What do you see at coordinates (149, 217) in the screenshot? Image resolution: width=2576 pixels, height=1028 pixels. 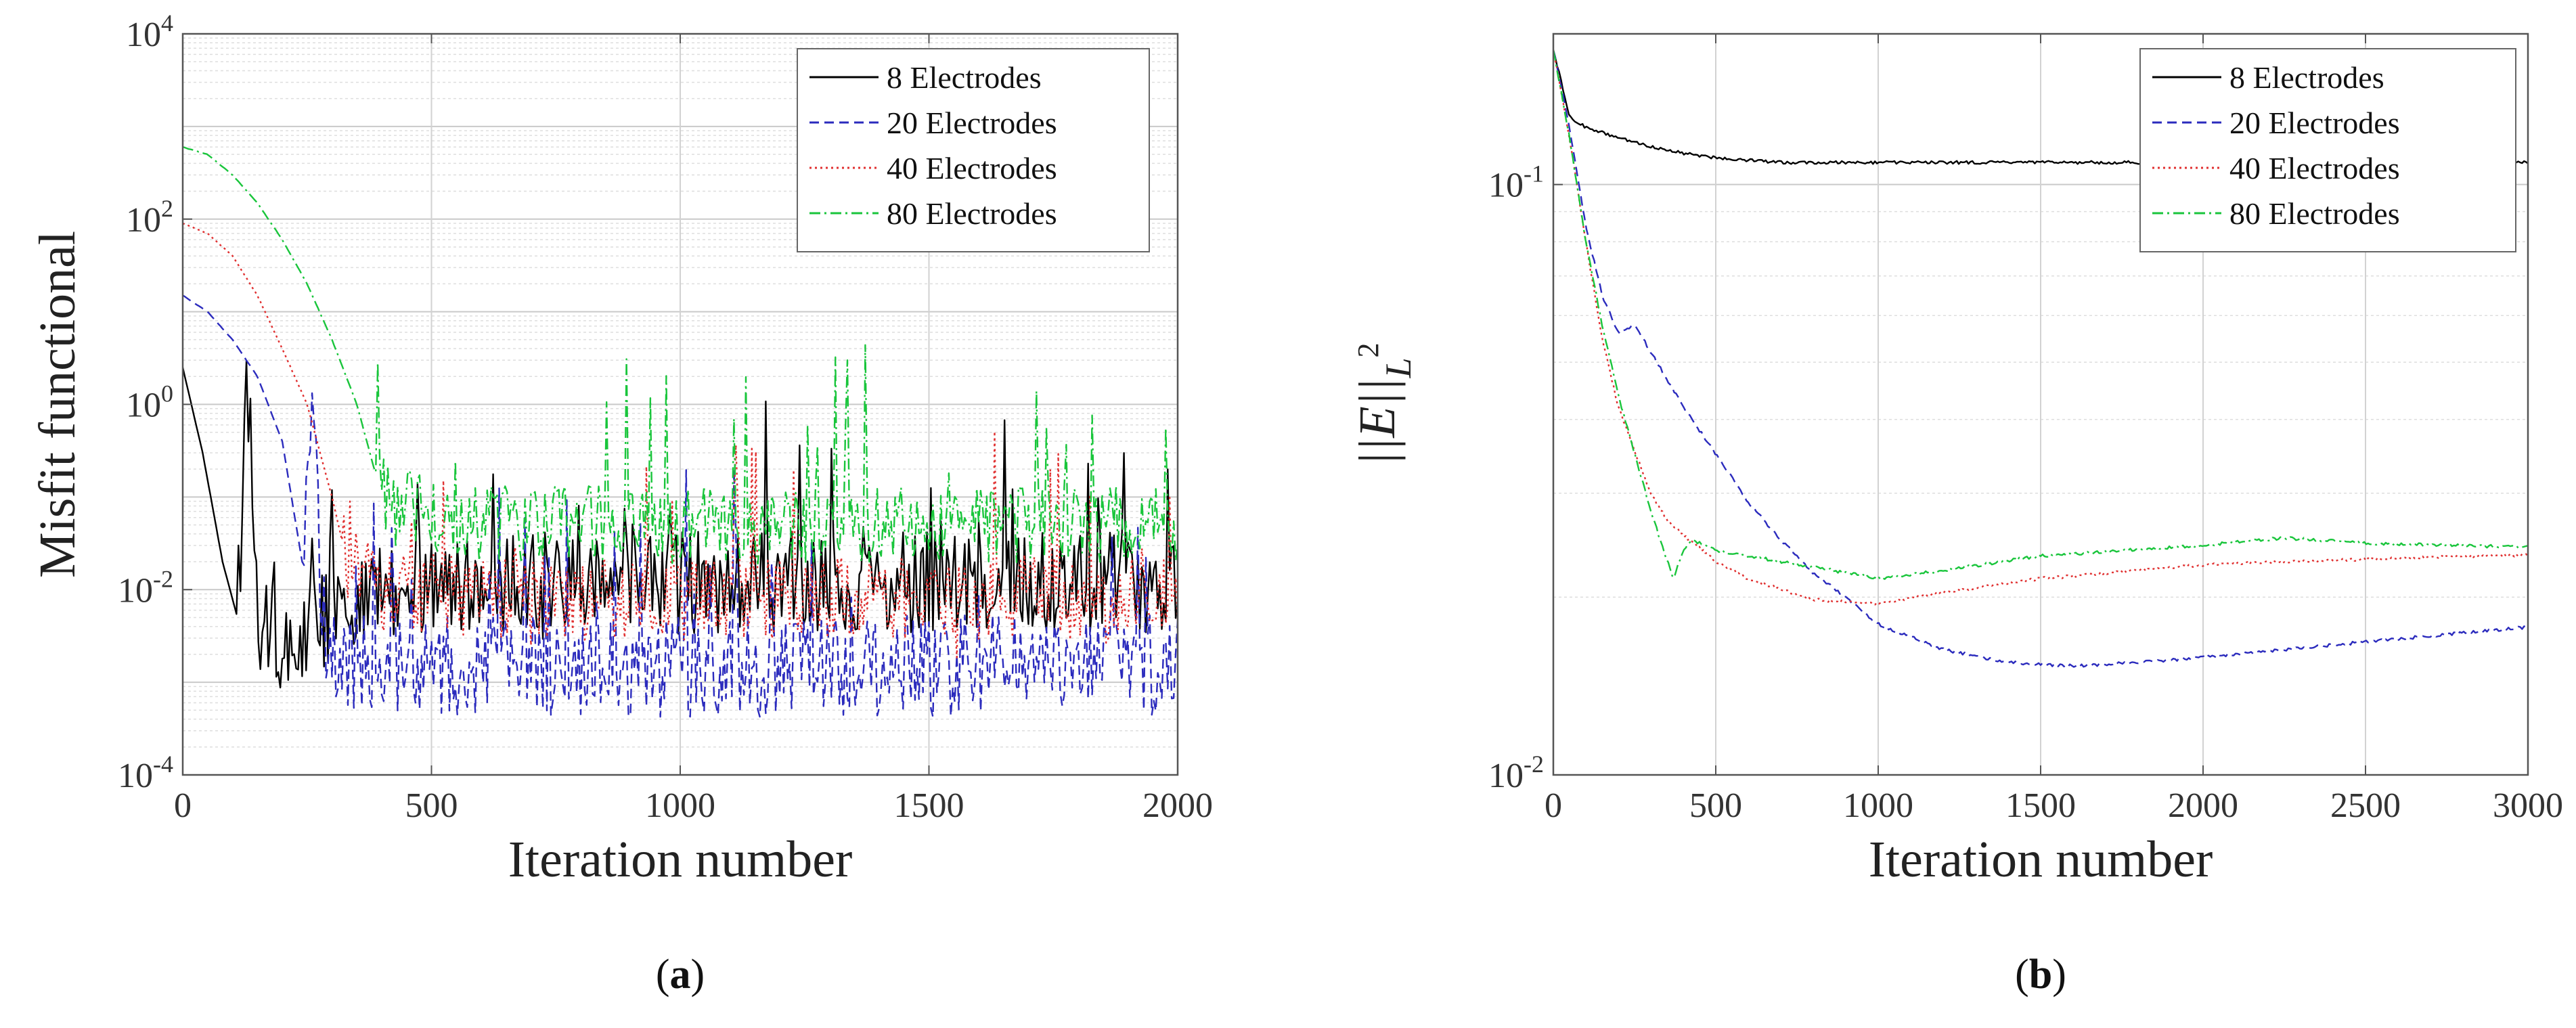 I see `y-tick-label: 10²` at bounding box center [149, 217].